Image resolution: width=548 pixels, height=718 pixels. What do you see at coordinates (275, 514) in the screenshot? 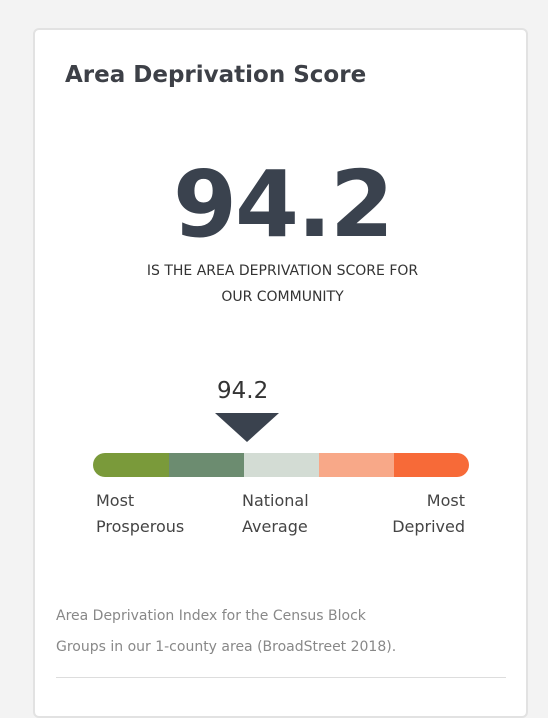
I see `scale-label: National Average` at bounding box center [275, 514].